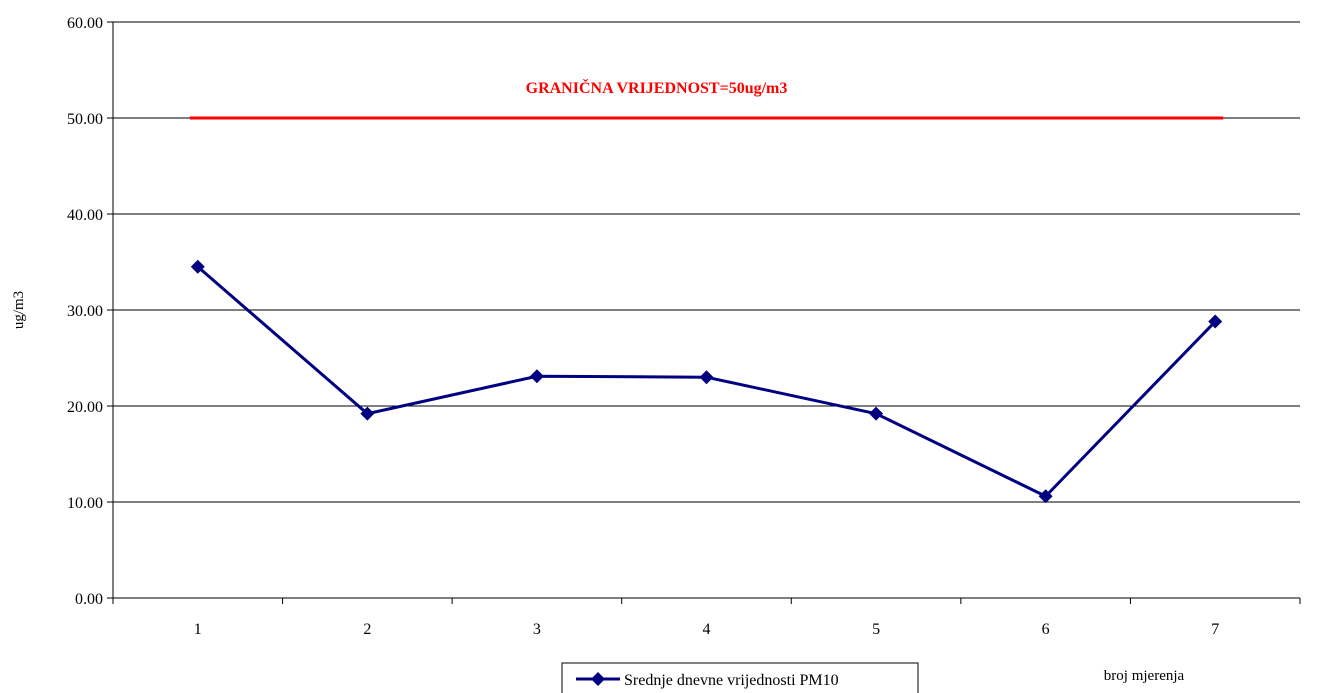 This screenshot has width=1318, height=693. Describe the element at coordinates (1046, 629) in the screenshot. I see `x-tick-label: 6` at that location.